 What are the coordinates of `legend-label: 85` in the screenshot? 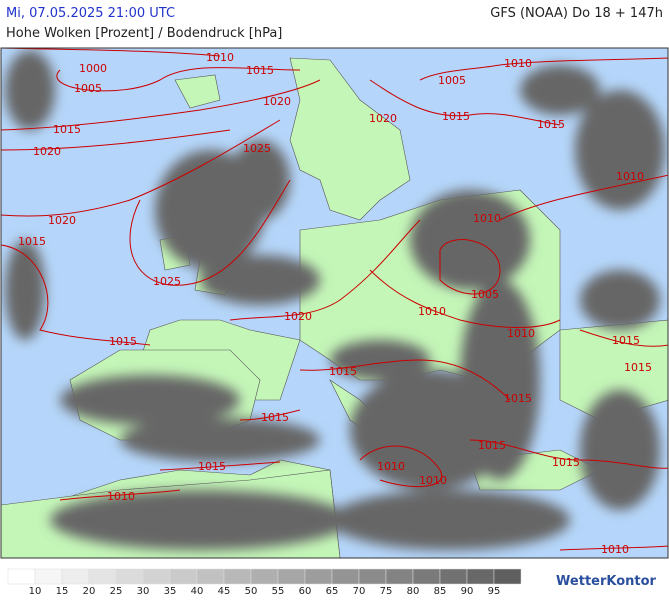 It's located at (440, 591).